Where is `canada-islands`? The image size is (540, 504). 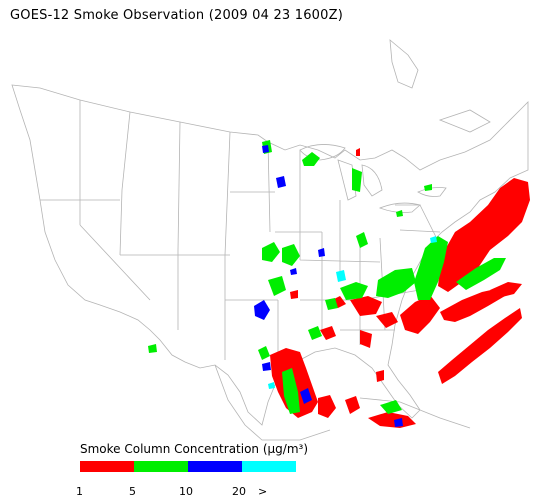 canada-islands is located at coordinates (440, 86).